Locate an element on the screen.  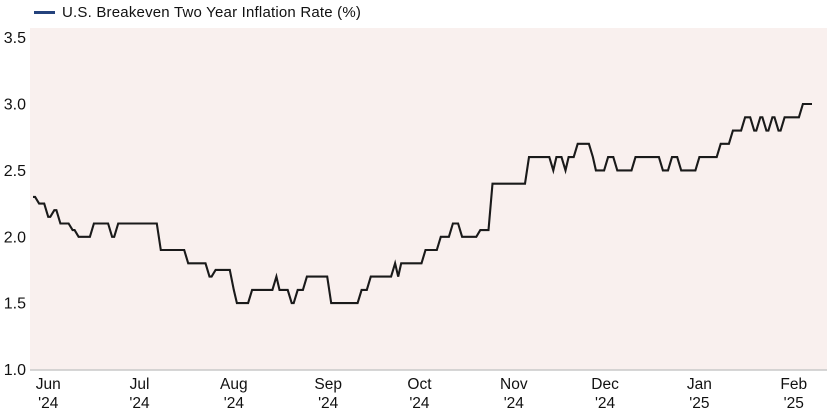
legend-line-icon is located at coordinates (44, 12).